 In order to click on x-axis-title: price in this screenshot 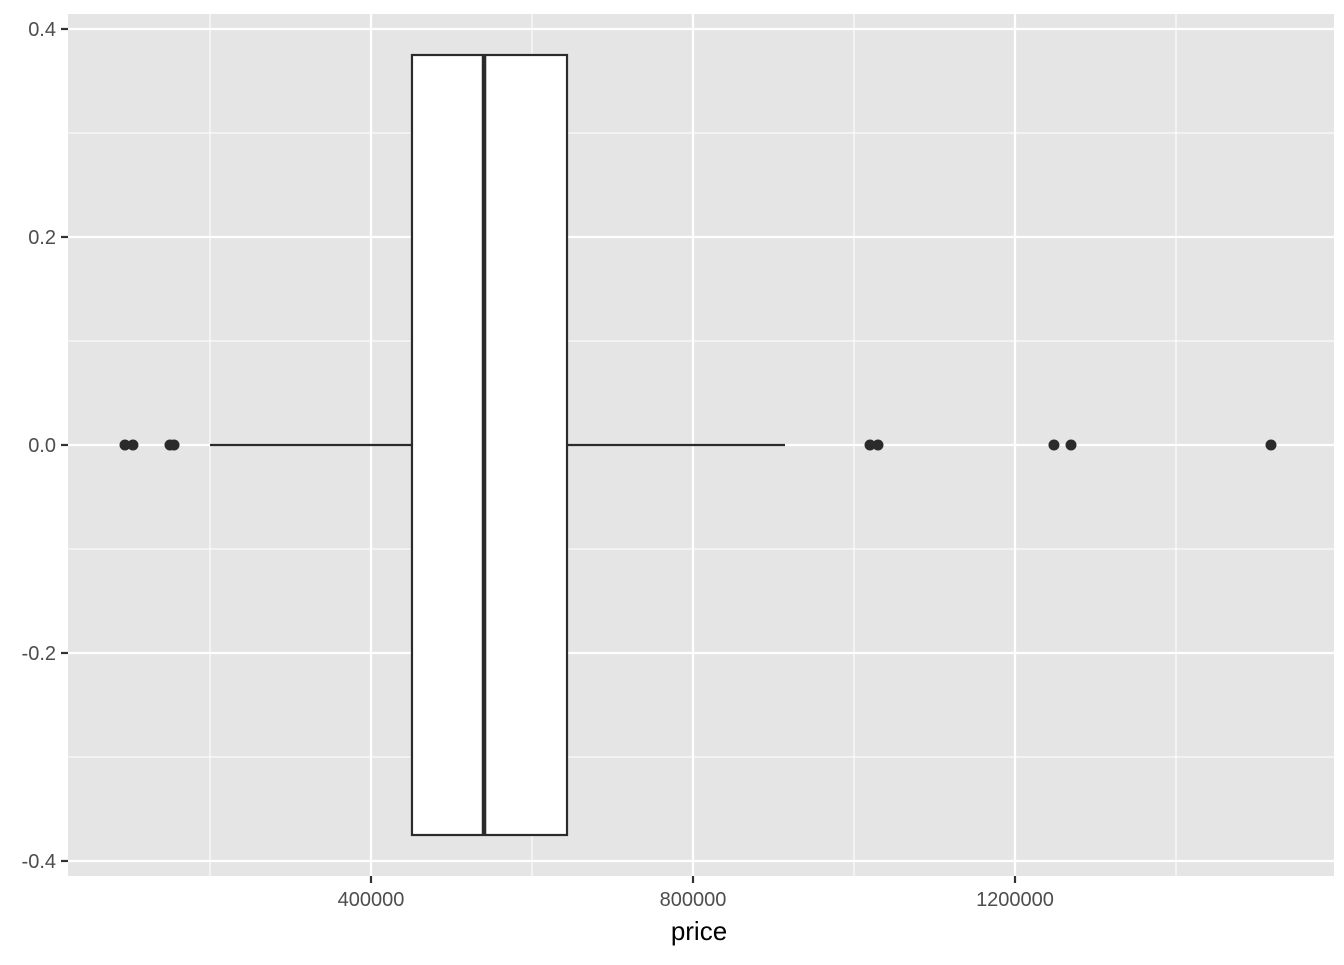, I will do `click(699, 931)`.